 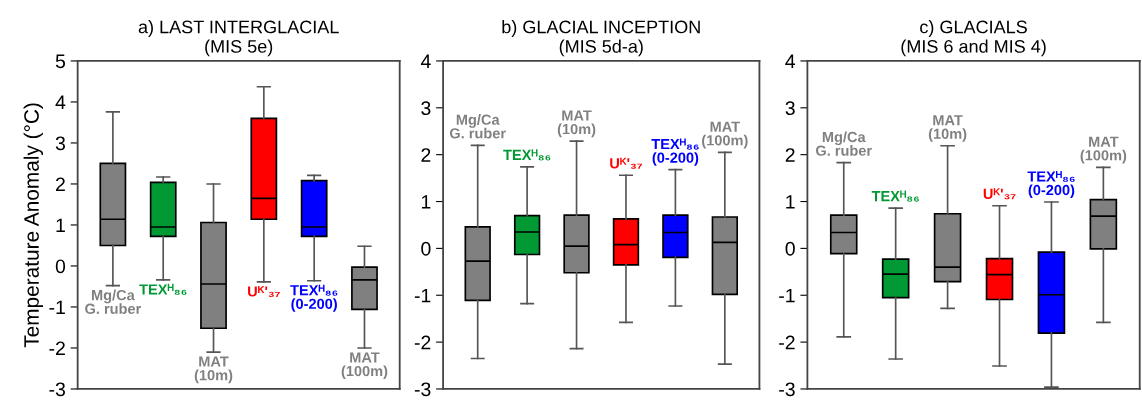 What do you see at coordinates (973, 38) in the screenshot?
I see `chart-title: c) GLACIALS (MIS 6 and MIS 4)` at bounding box center [973, 38].